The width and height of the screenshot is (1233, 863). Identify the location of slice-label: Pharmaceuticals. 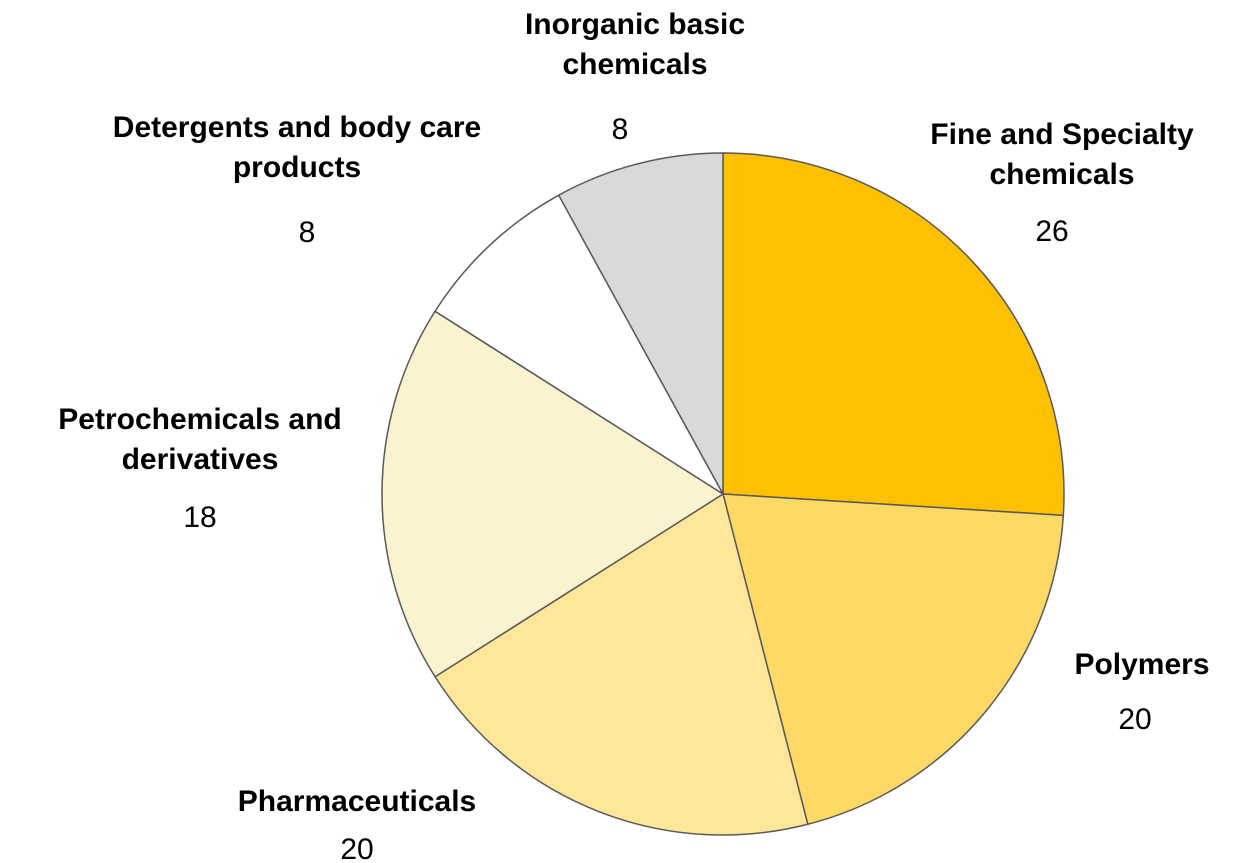
(357, 801).